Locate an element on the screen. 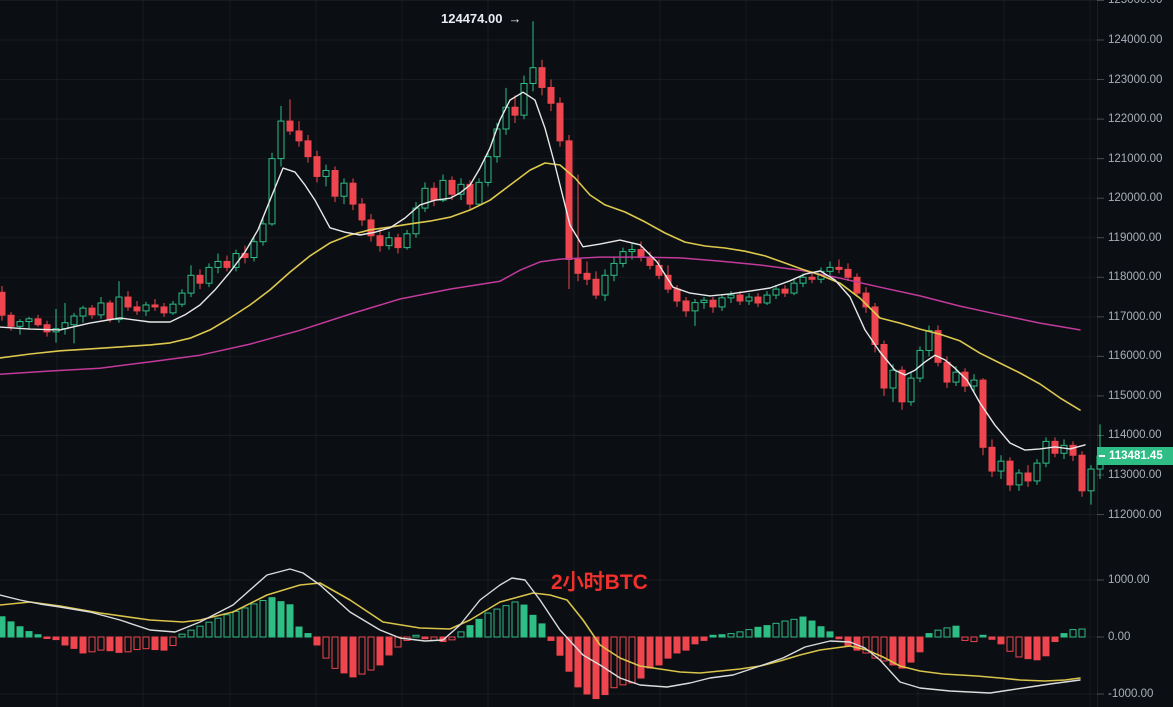 The image size is (1173, 707). price-tick-label: 114000.00 is located at coordinates (1135, 435).